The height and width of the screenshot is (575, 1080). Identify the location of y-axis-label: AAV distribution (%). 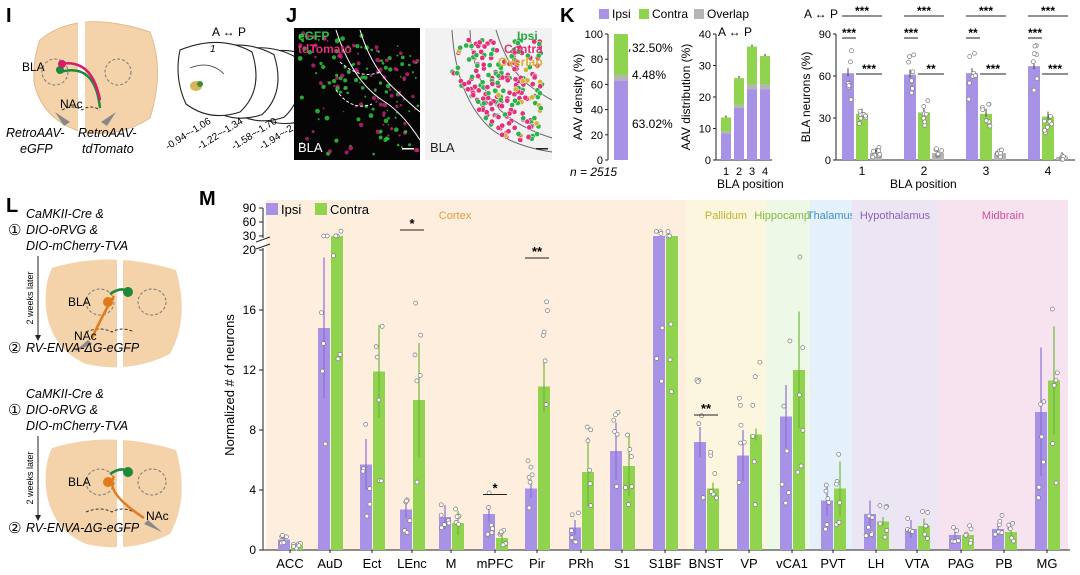
(686, 97).